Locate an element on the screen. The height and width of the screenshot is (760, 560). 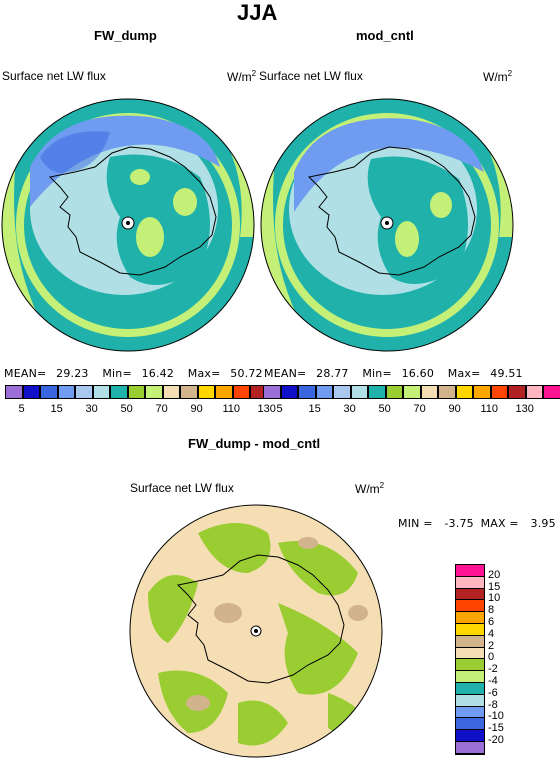
colorbar-tick-label: -20 is located at coordinates (496, 740).